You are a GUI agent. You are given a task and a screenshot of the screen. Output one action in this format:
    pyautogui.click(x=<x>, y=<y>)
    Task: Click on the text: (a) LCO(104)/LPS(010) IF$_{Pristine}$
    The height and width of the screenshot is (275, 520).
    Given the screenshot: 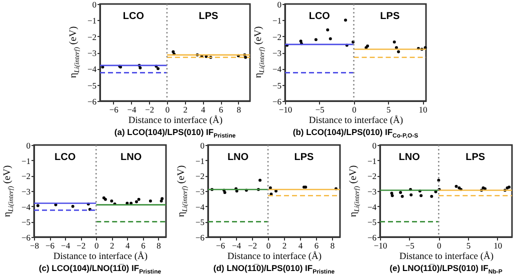 What is the action you would take?
    pyautogui.click(x=175, y=133)
    